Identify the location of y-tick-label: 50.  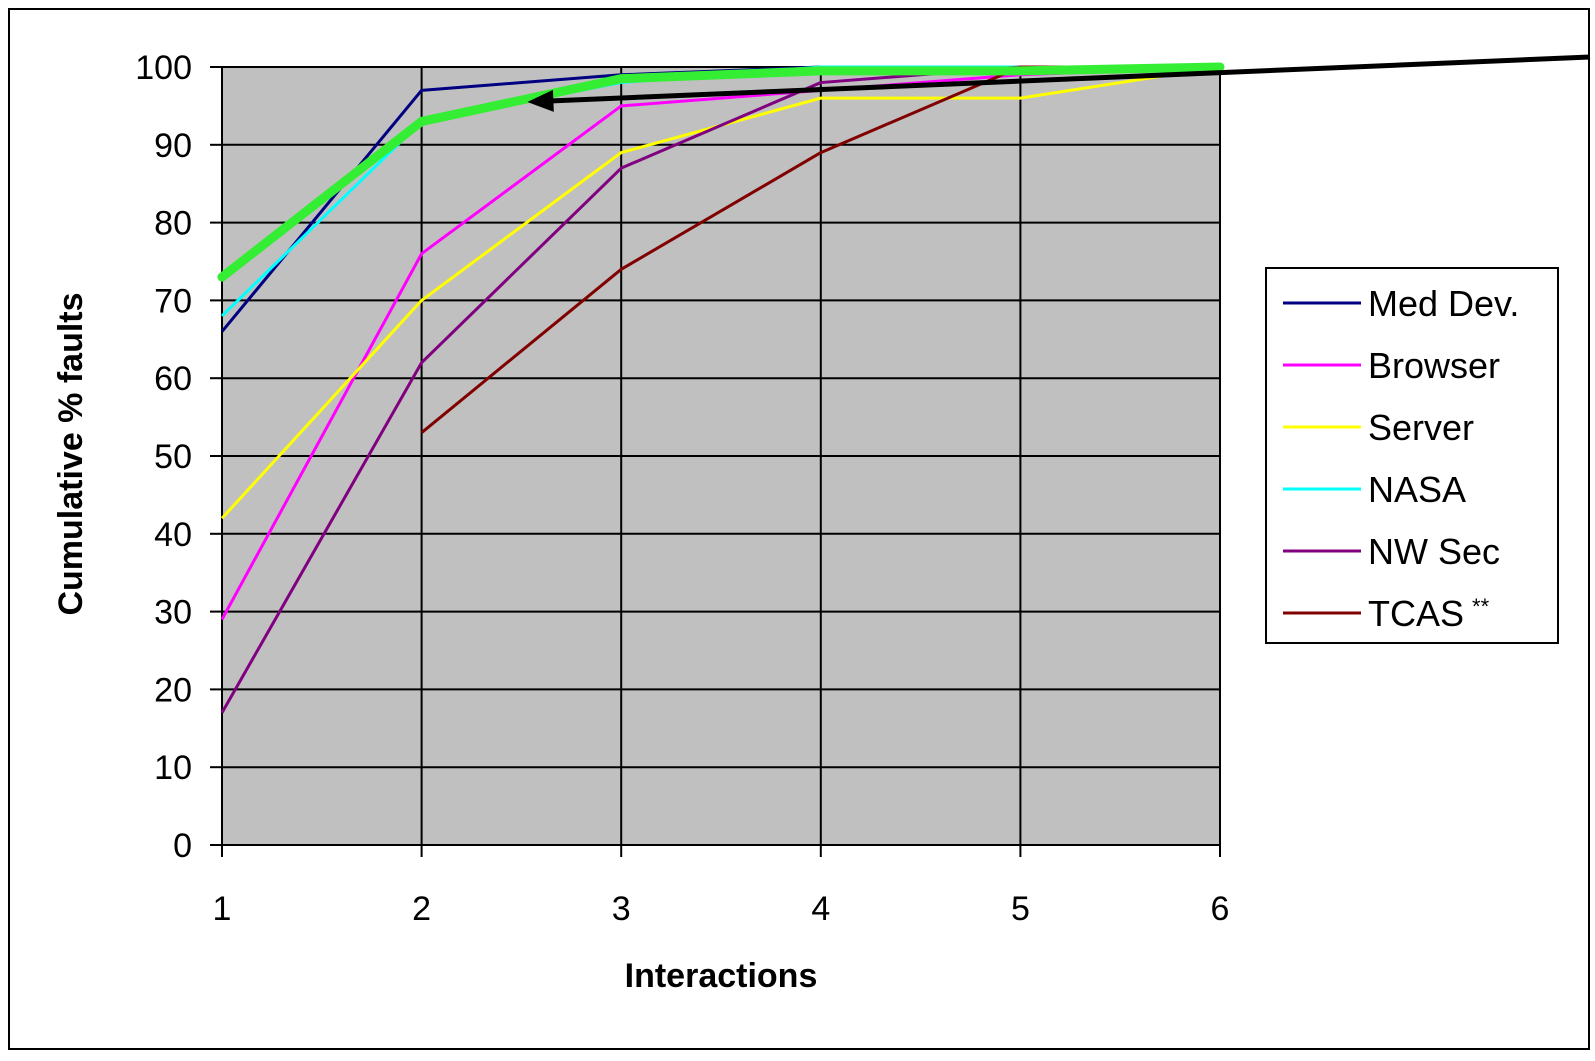
(173, 457).